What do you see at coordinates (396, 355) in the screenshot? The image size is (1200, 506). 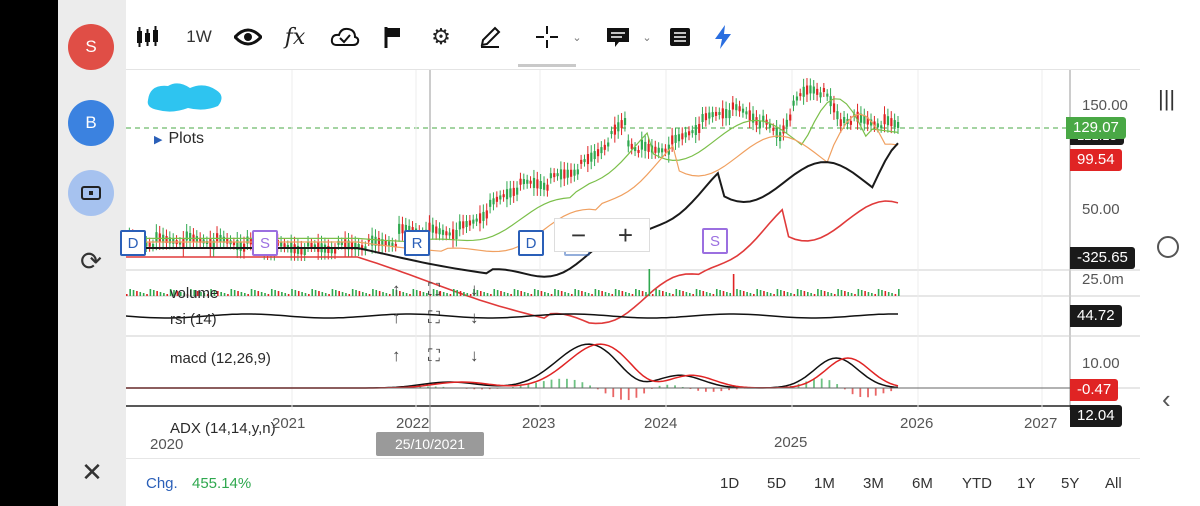 I see `macd-move-up-button: ↑` at bounding box center [396, 355].